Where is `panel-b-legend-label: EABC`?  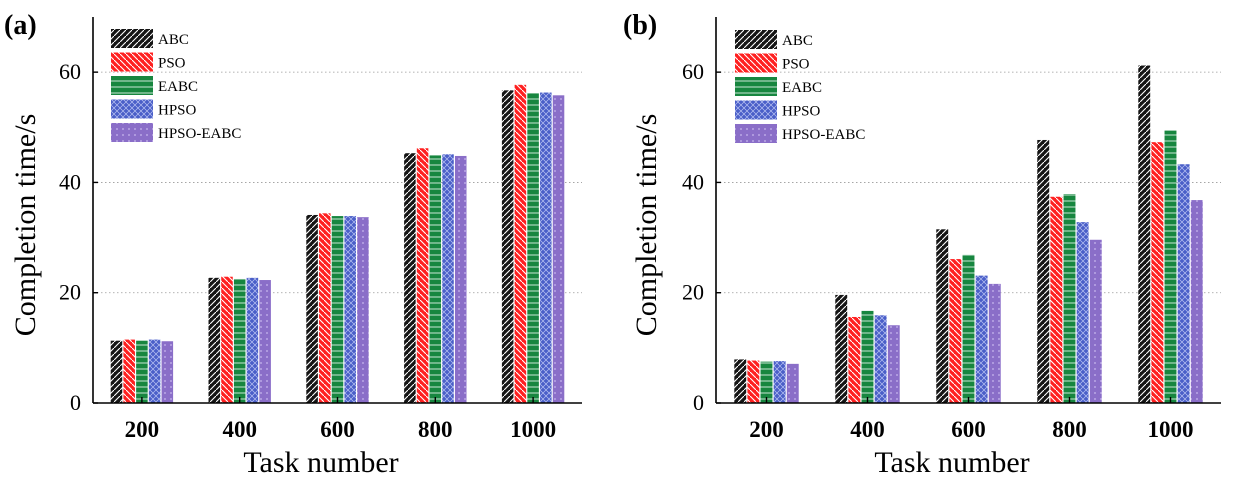
panel-b-legend-label: EABC is located at coordinates (802, 88).